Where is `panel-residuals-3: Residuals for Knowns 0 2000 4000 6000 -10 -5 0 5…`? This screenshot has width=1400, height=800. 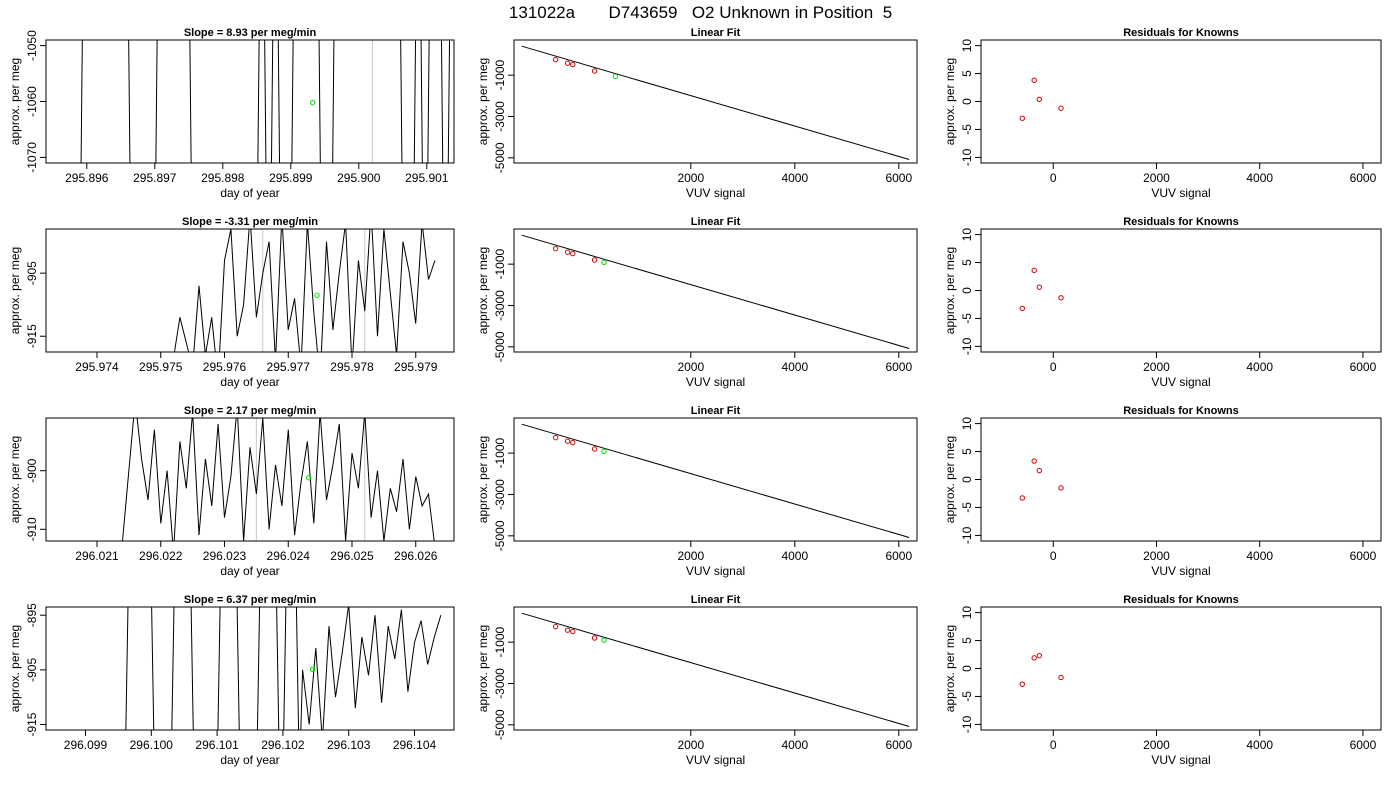
panel-residuals-3: Residuals for Knowns 0 2000 4000 6000 -10 -5 0 5… is located at coordinates (1162, 491).